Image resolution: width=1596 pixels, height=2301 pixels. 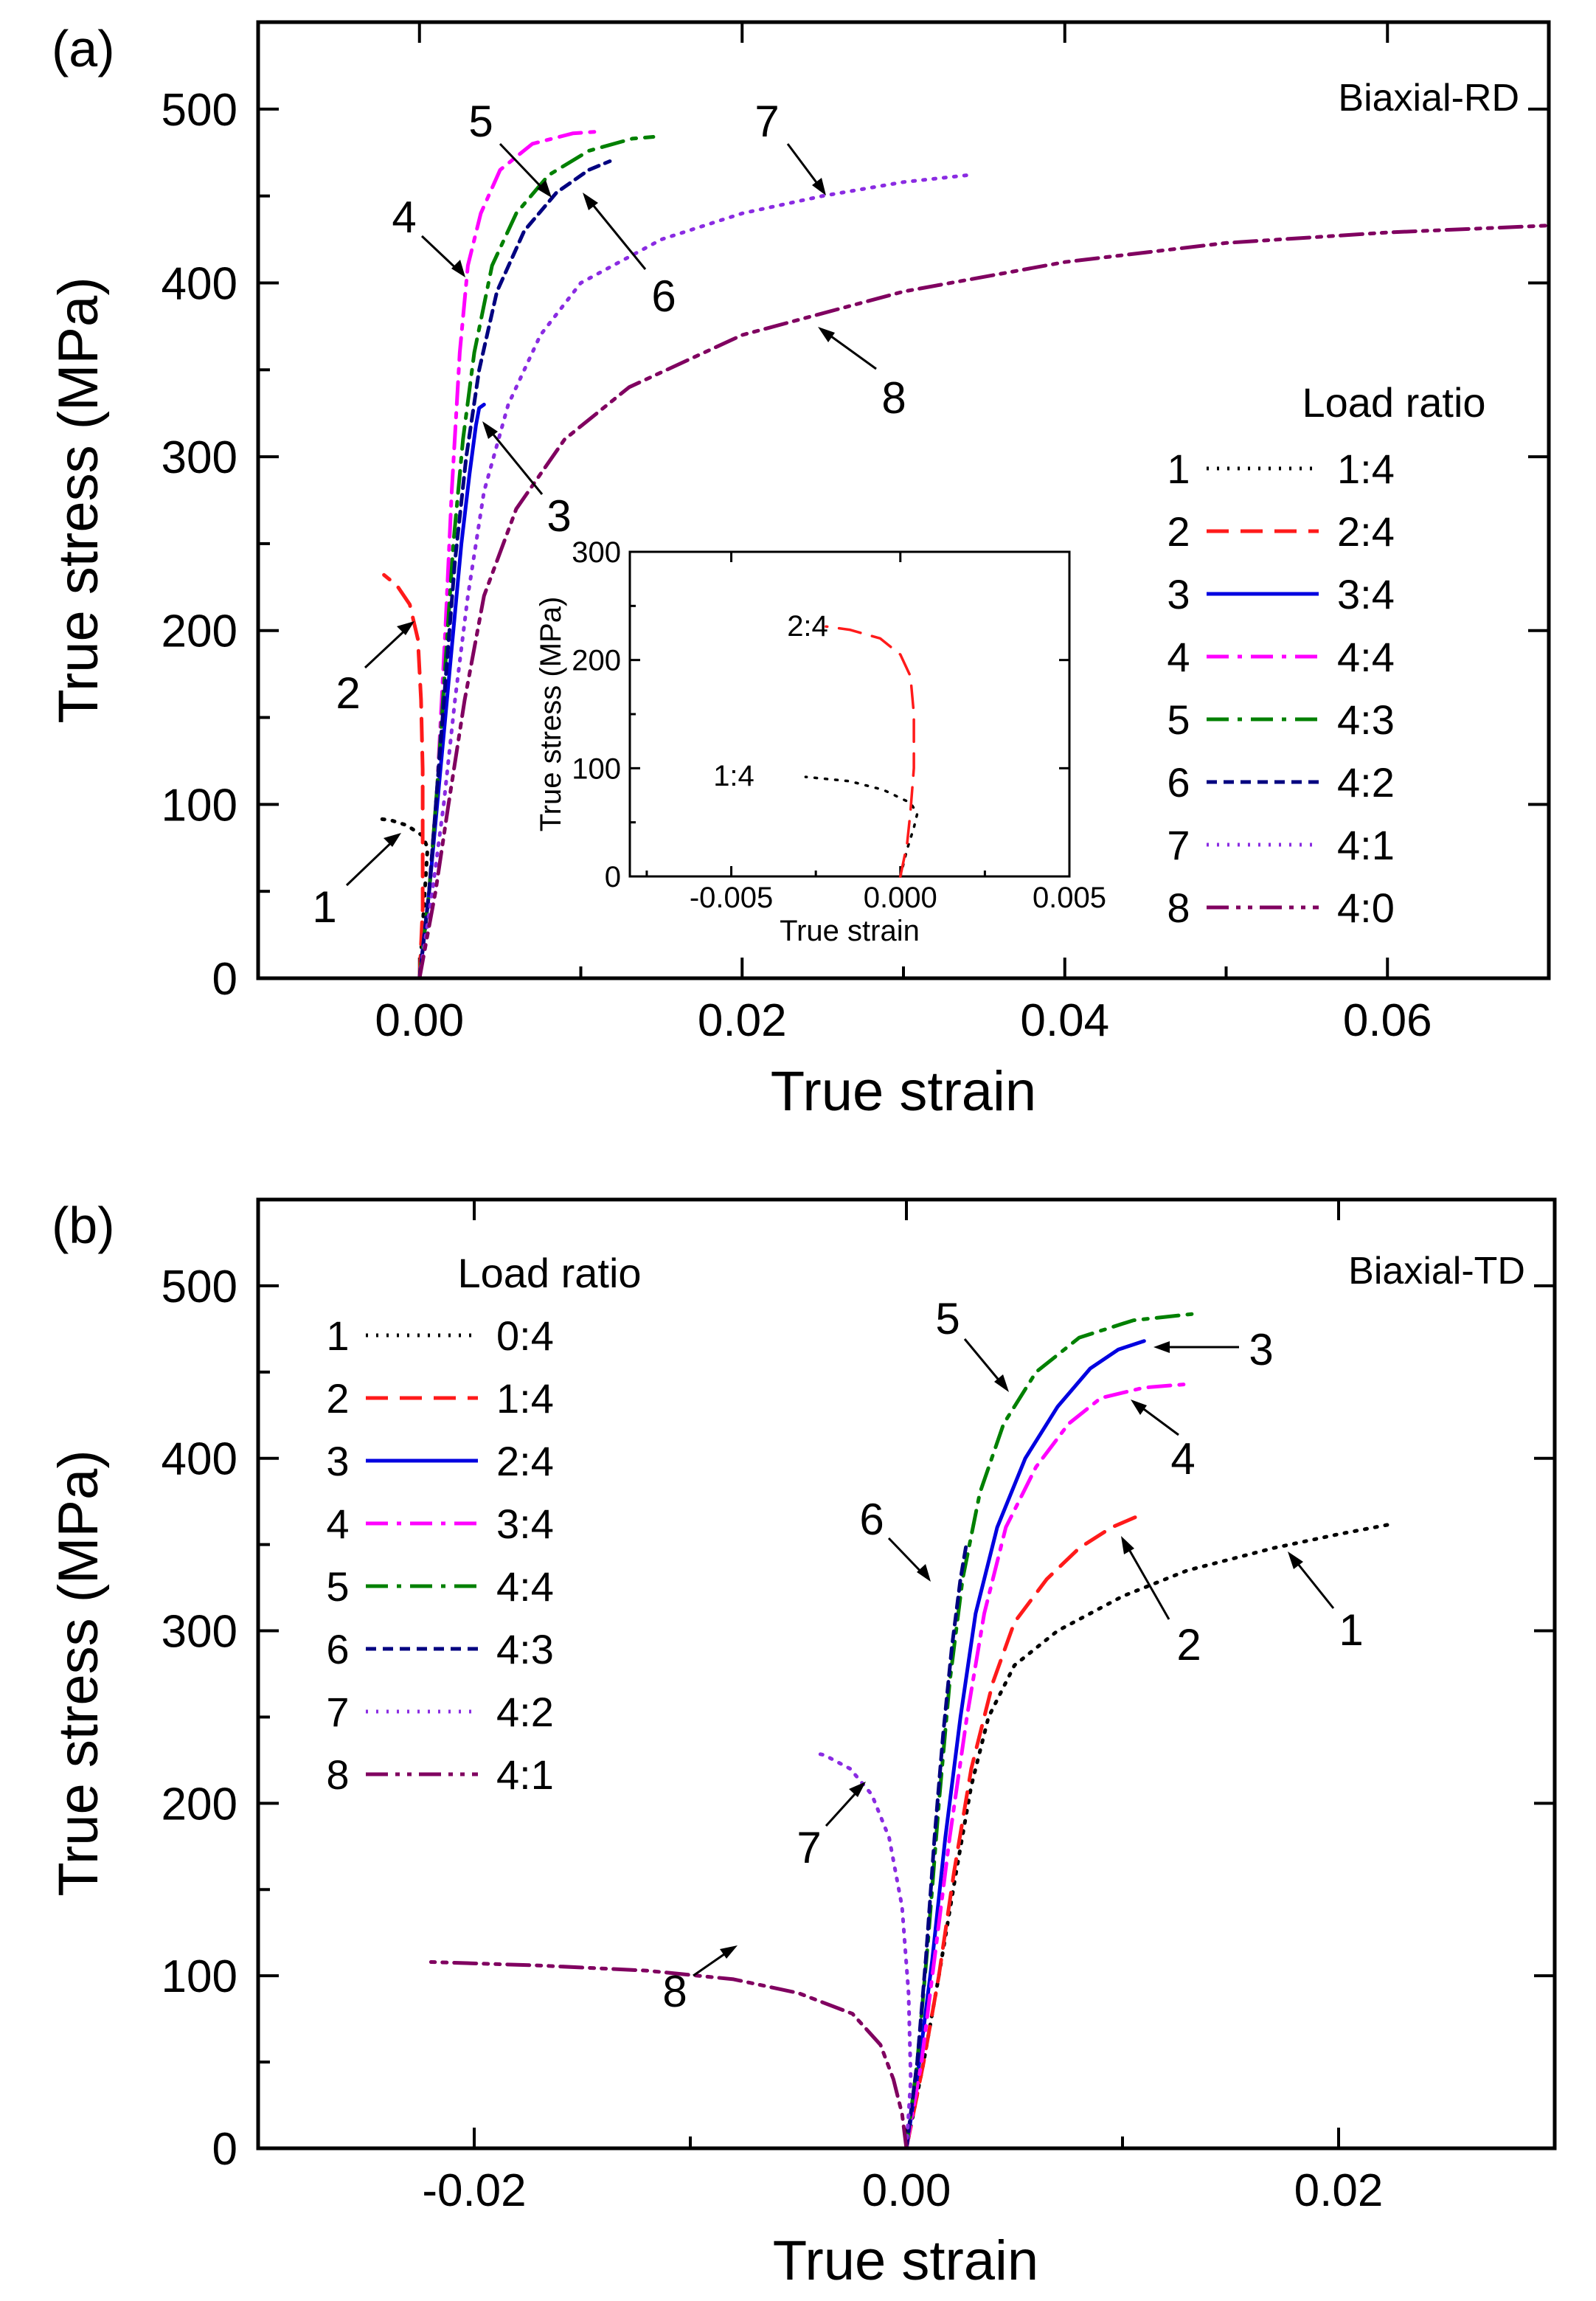 What do you see at coordinates (1261, 1349) in the screenshot?
I see `panel-b-annotation-3: 3` at bounding box center [1261, 1349].